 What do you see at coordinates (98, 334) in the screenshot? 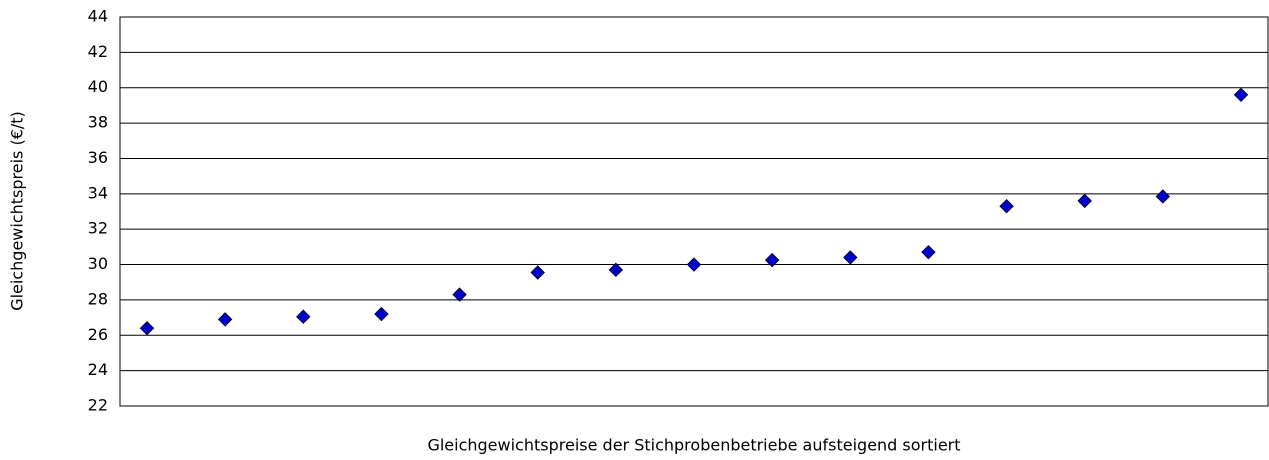
I see `y-tick-label: 26` at bounding box center [98, 334].